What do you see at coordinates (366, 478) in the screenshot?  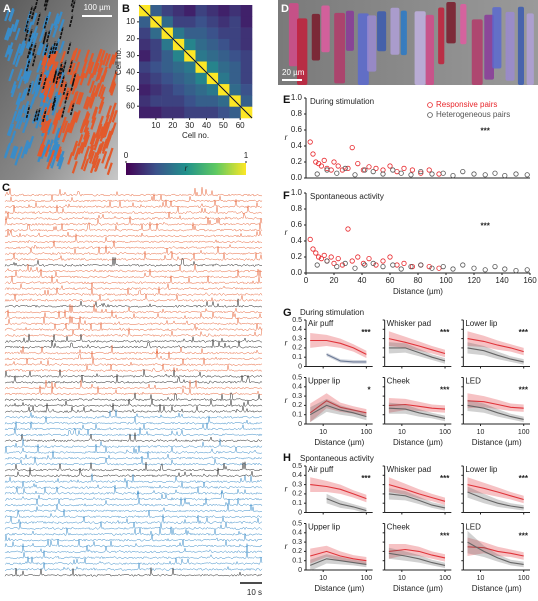 I see `annotation: ***` at bounding box center [366, 478].